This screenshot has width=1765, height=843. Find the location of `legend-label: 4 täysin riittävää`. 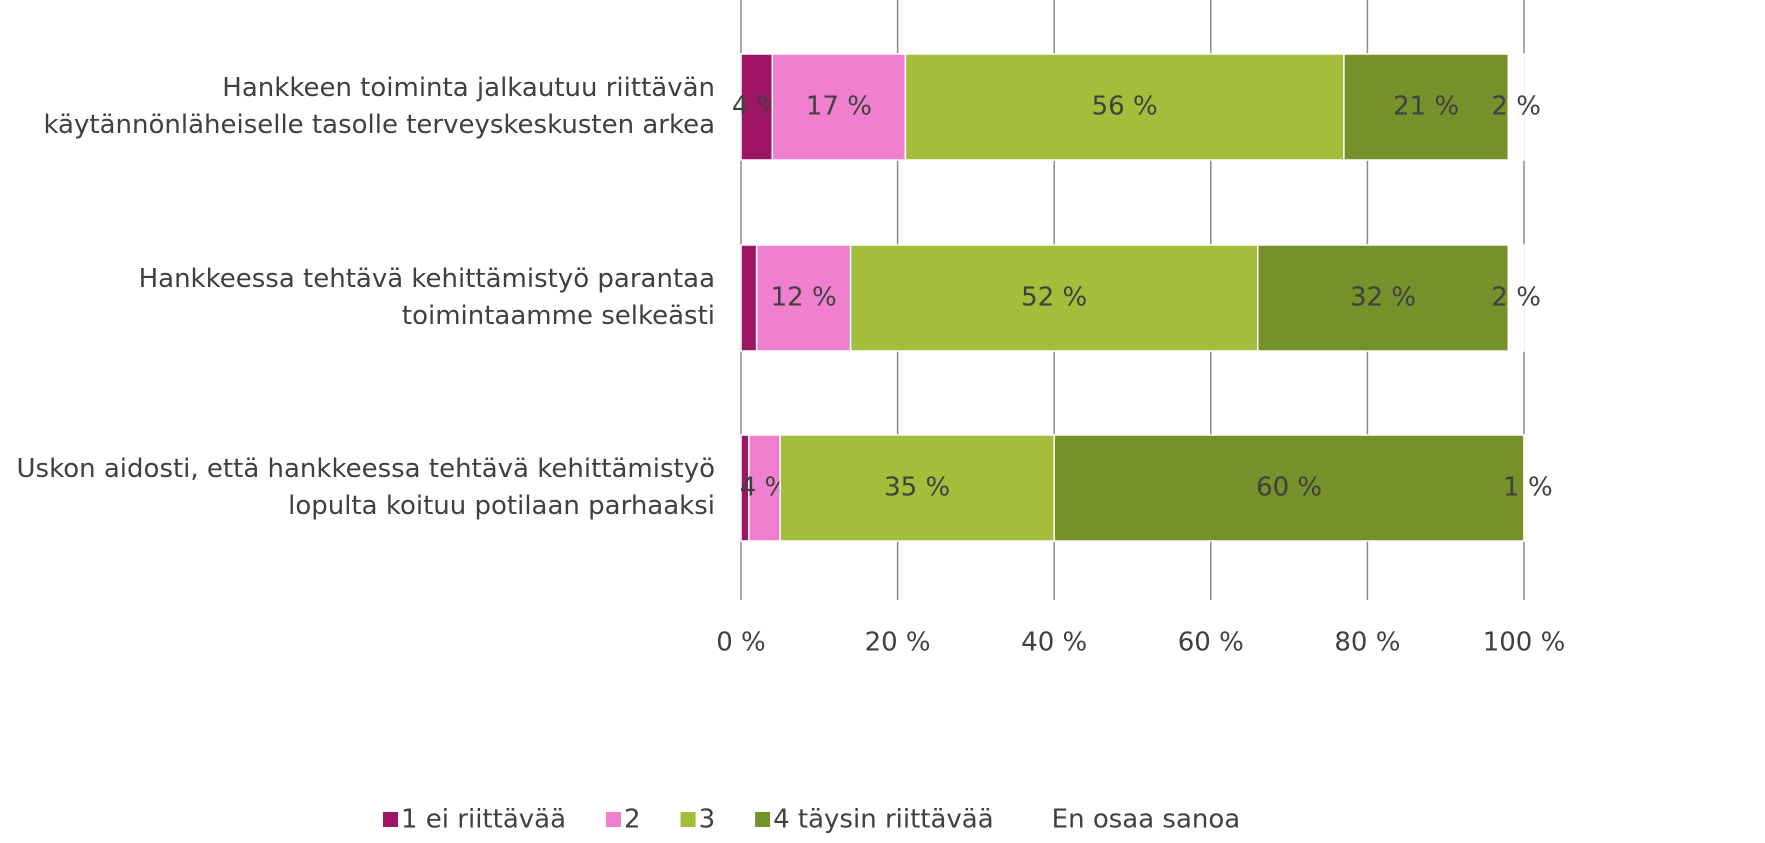

legend-label: 4 täysin riittävää is located at coordinates (883, 820).